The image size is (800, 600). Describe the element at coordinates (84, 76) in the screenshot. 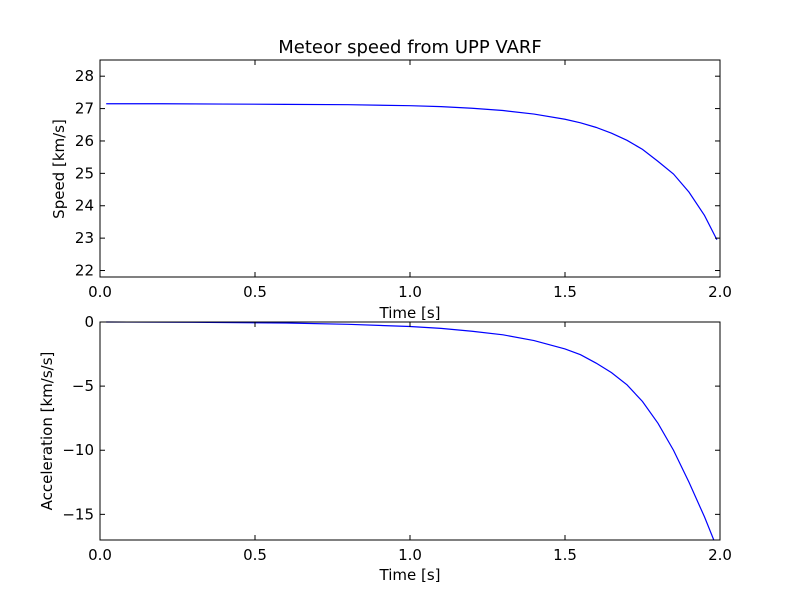

I see `y-tick-label: 28` at that location.